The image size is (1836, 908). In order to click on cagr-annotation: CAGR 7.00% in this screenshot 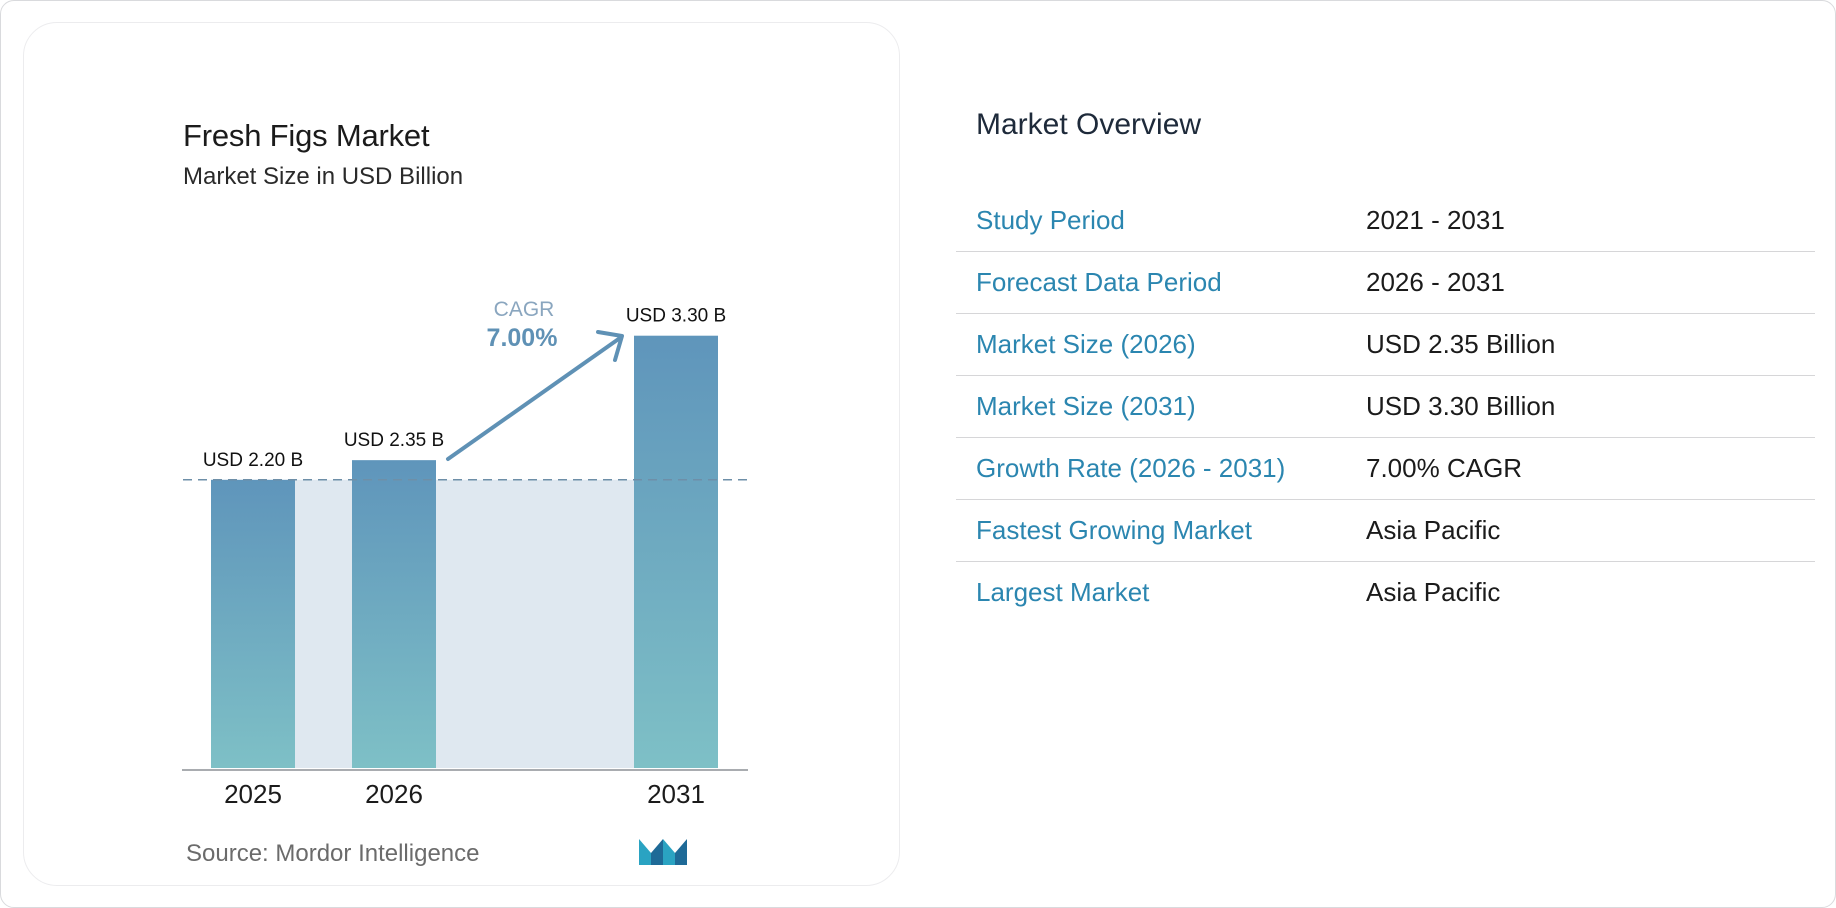, I will do `click(535, 379)`.